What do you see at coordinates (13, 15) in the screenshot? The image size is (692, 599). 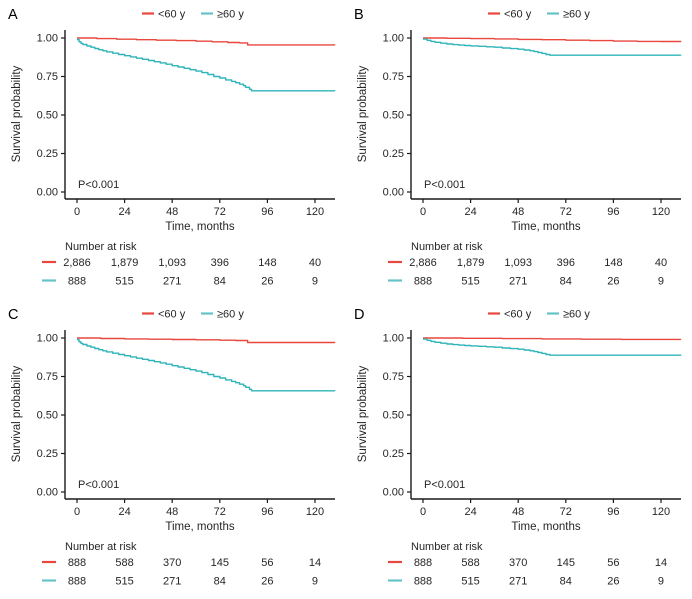 I see `panel-label: A` at bounding box center [13, 15].